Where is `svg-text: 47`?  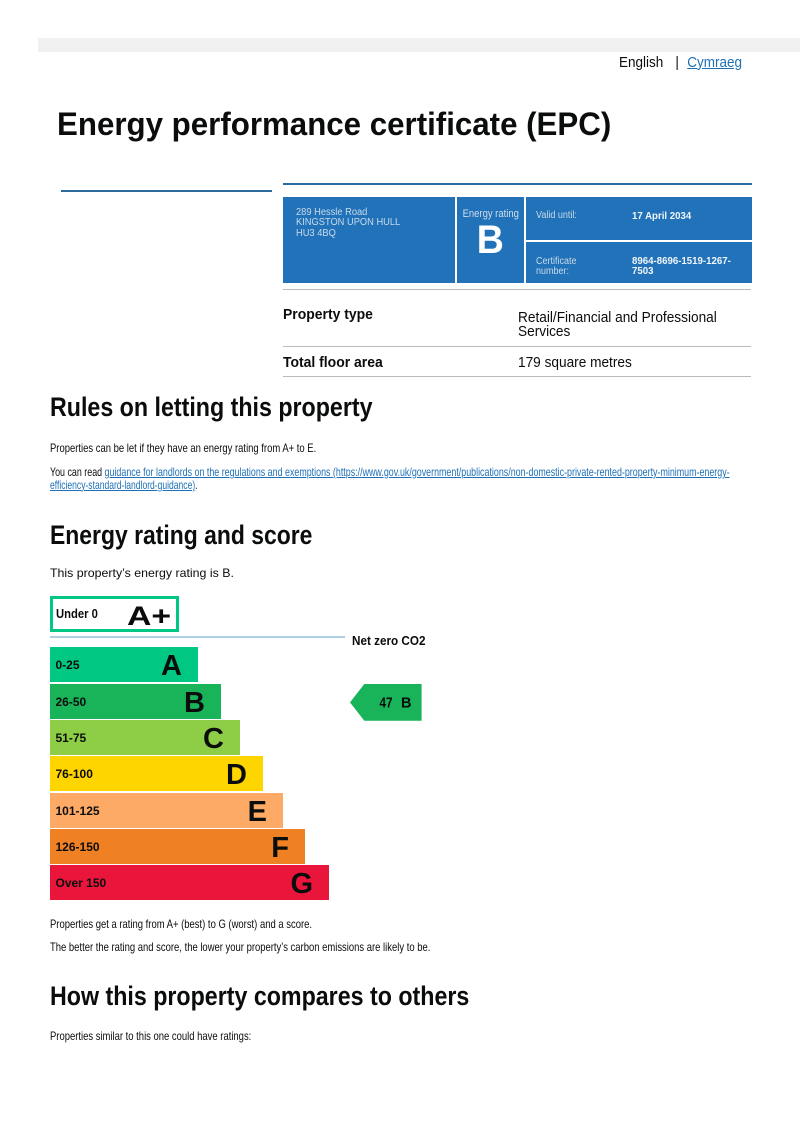 svg-text: 47 is located at coordinates (386, 704).